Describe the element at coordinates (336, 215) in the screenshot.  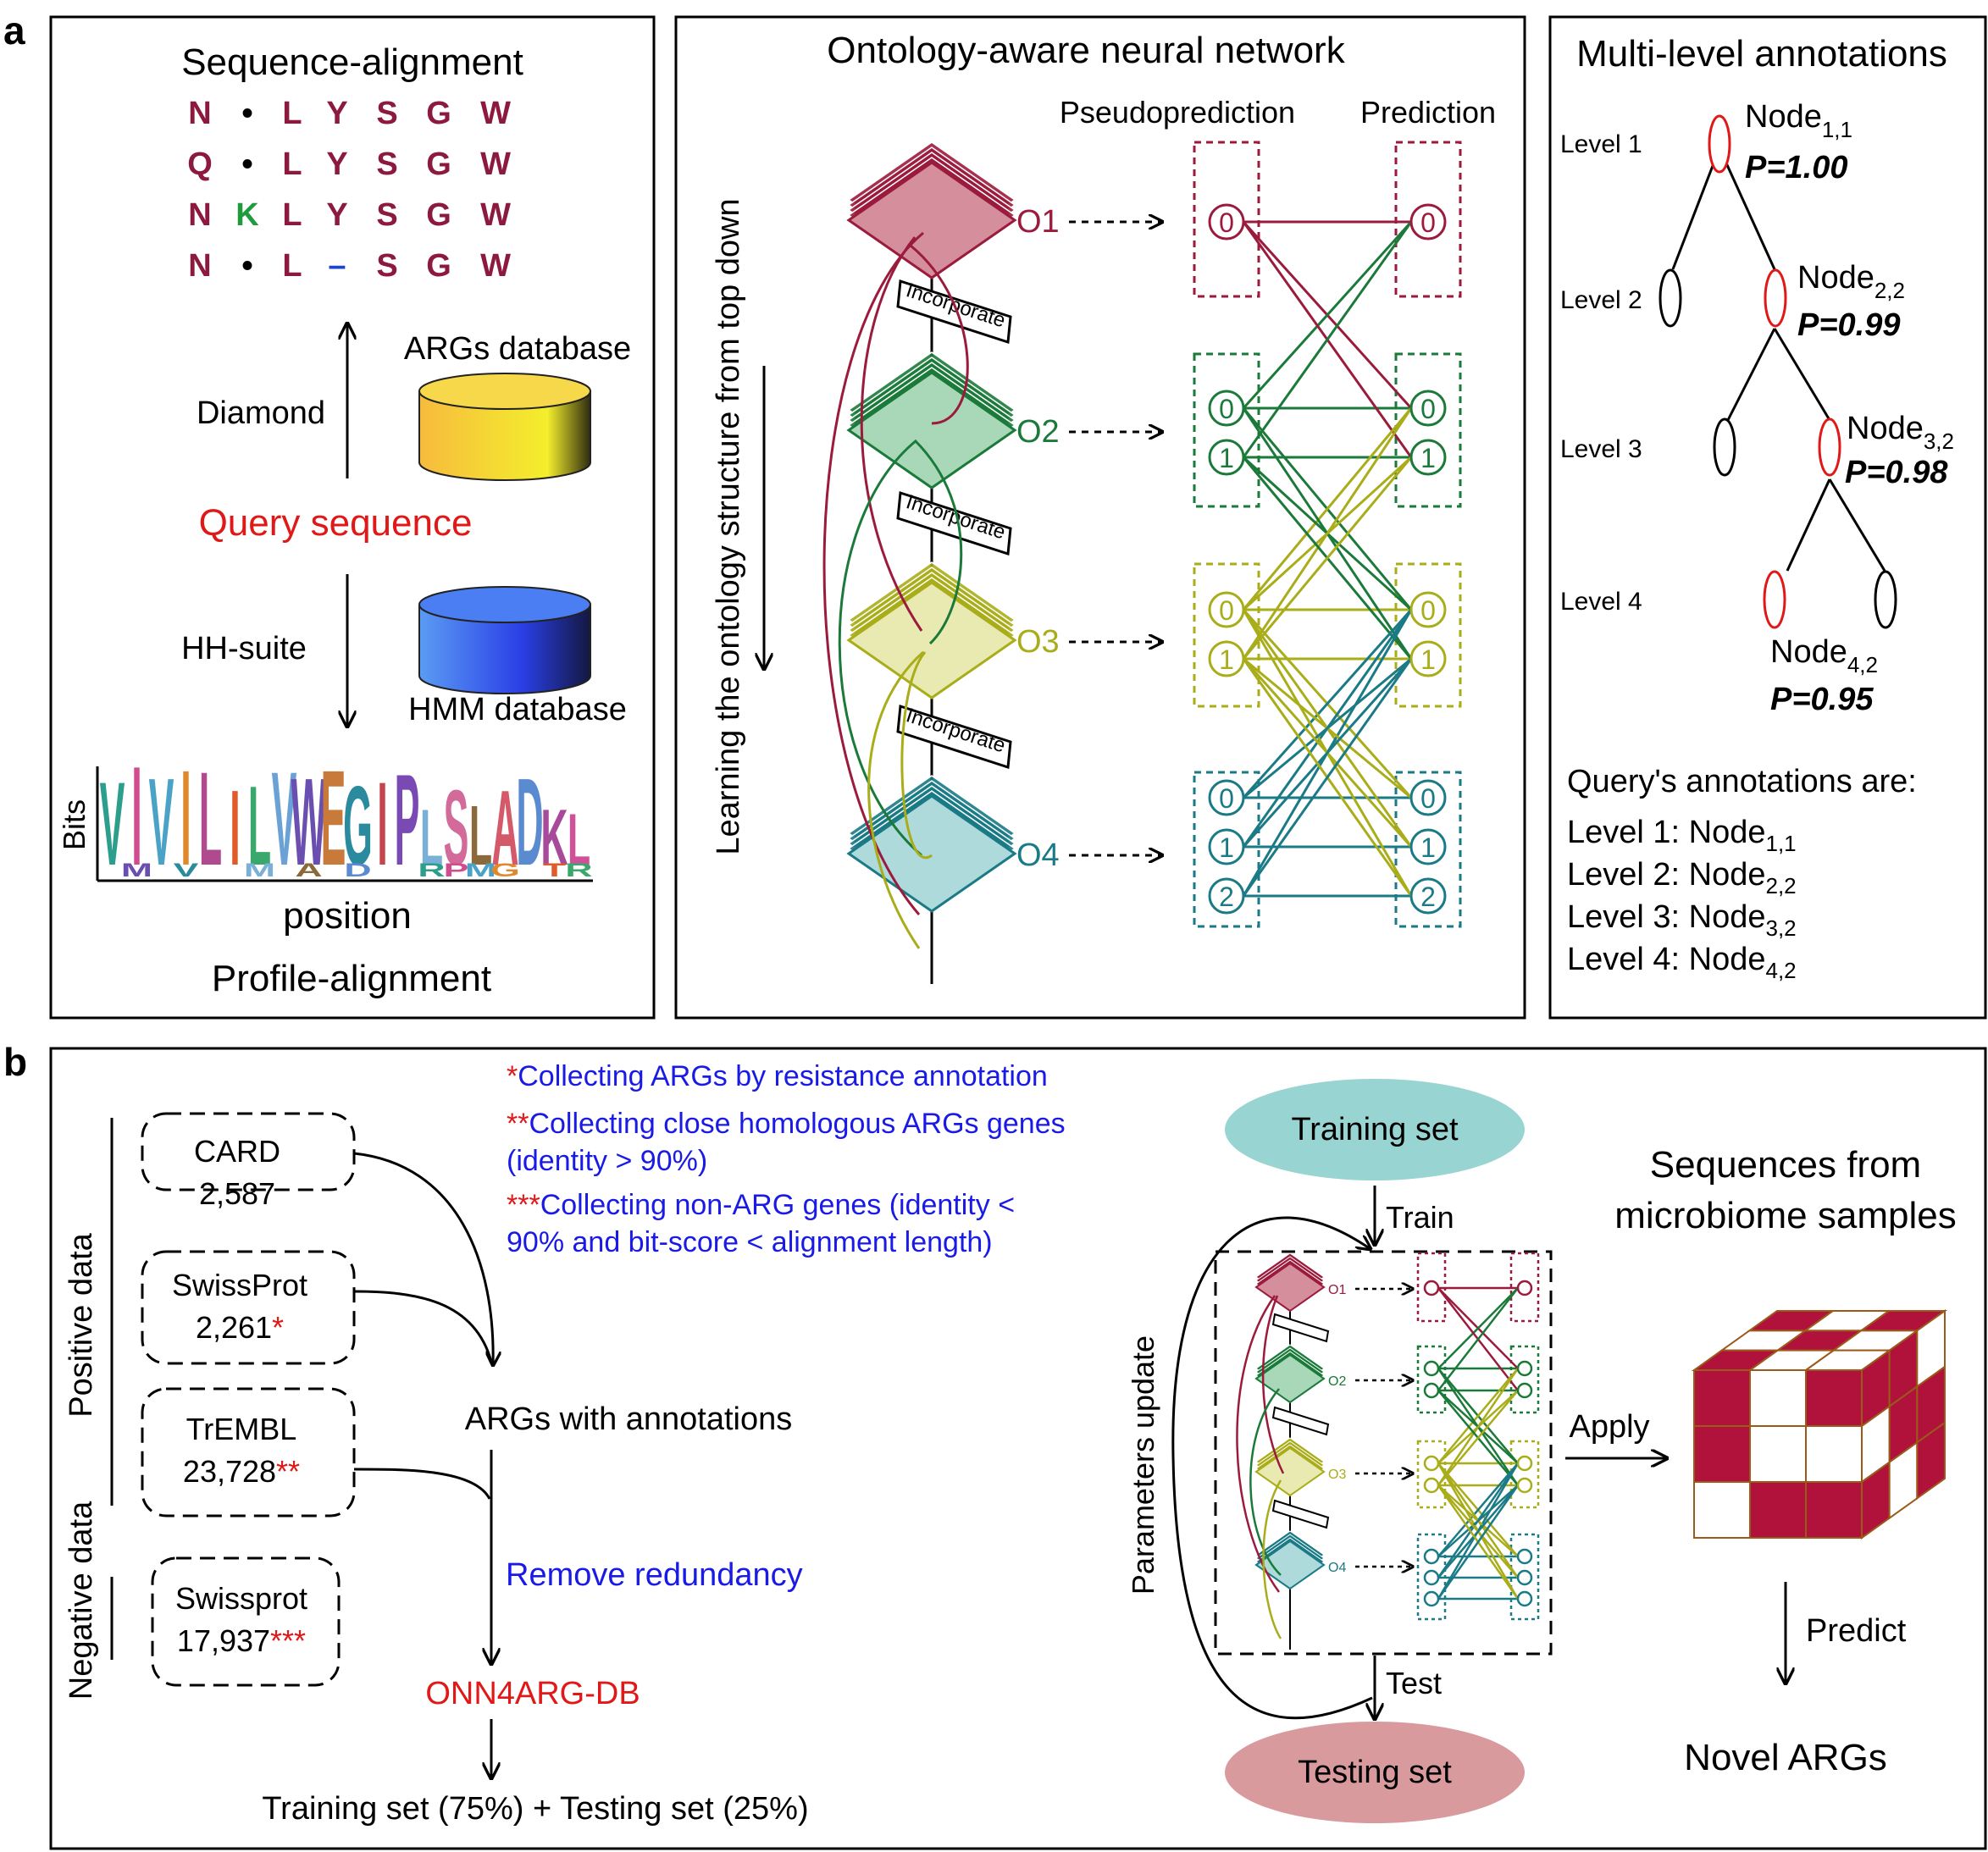
I see `alignment-residue: Y` at that location.